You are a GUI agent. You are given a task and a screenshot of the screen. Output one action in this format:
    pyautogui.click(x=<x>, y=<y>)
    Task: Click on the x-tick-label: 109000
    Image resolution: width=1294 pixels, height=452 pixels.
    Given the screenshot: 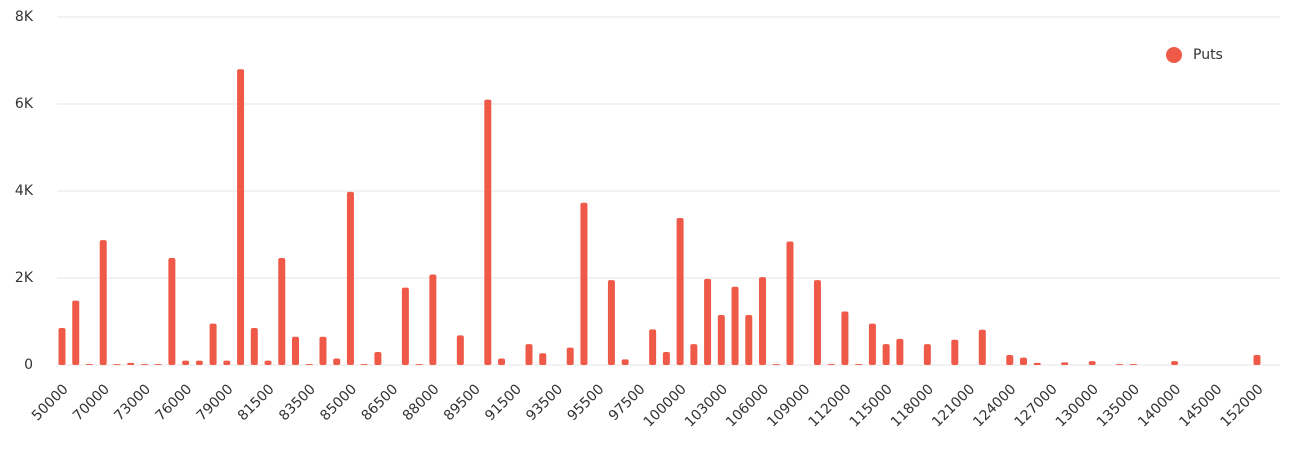 What is the action you would take?
    pyautogui.click(x=788, y=405)
    